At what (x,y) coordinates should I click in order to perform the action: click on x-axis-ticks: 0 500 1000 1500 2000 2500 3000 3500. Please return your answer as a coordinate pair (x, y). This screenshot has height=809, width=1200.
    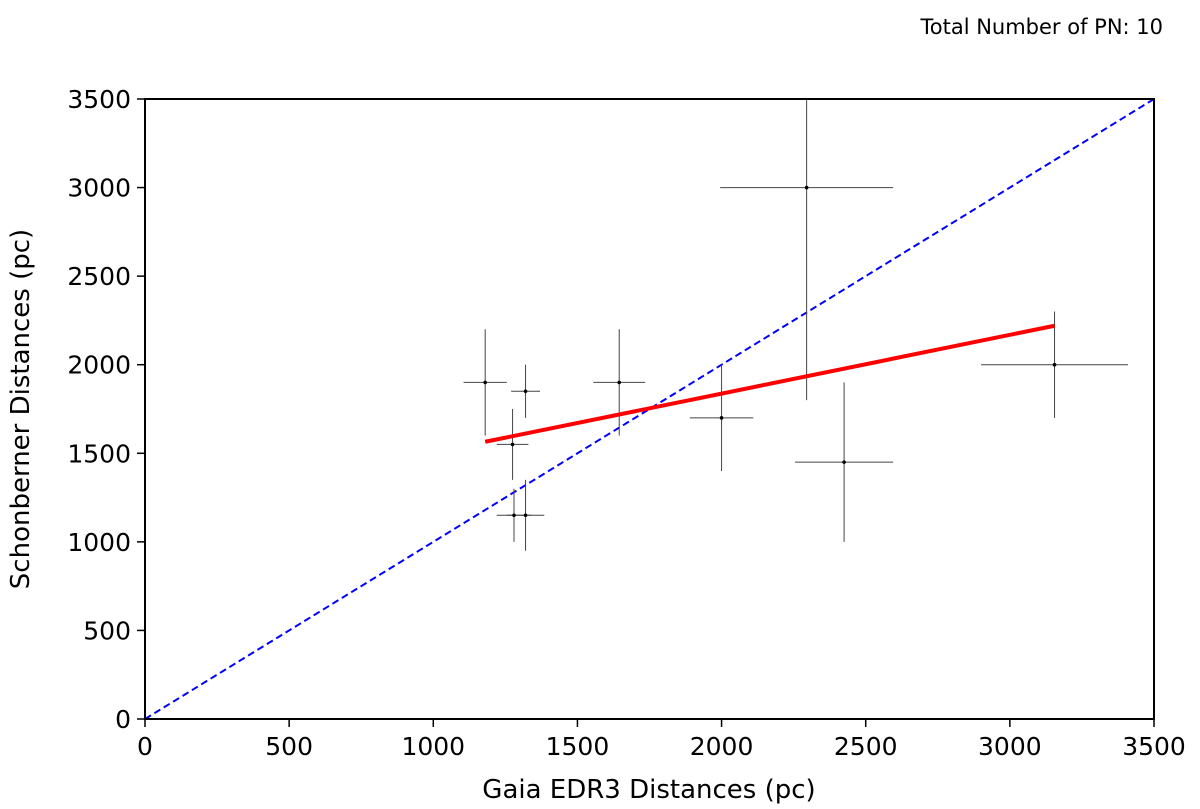
    Looking at the image, I should click on (661, 740).